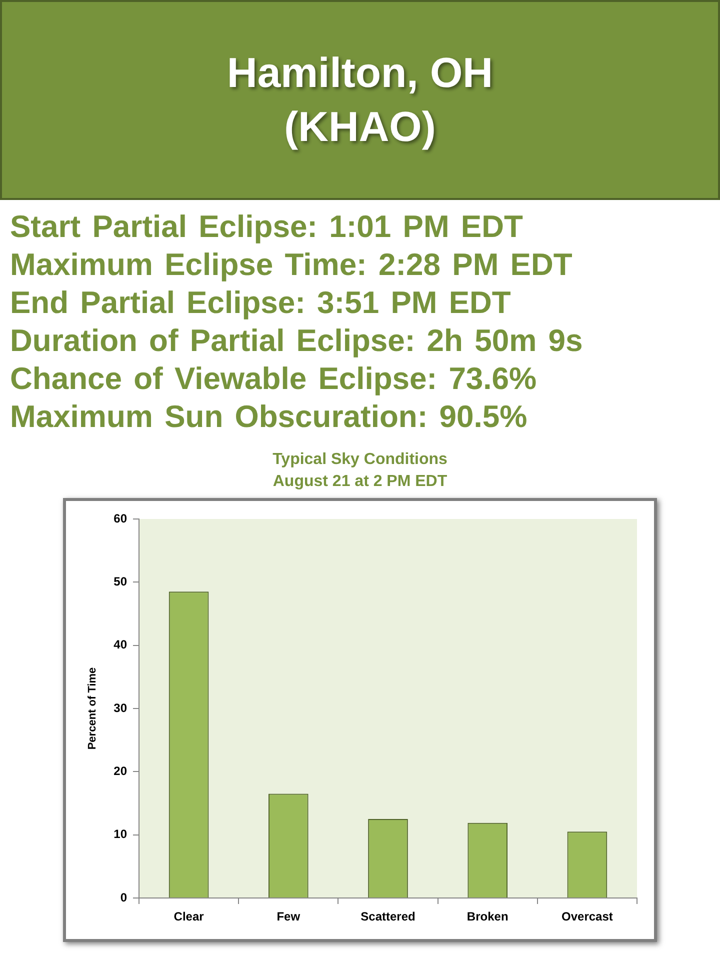 The image size is (720, 960). What do you see at coordinates (261, 303) in the screenshot?
I see `text: End Partial Eclipse: 3:51 PM EDT` at bounding box center [261, 303].